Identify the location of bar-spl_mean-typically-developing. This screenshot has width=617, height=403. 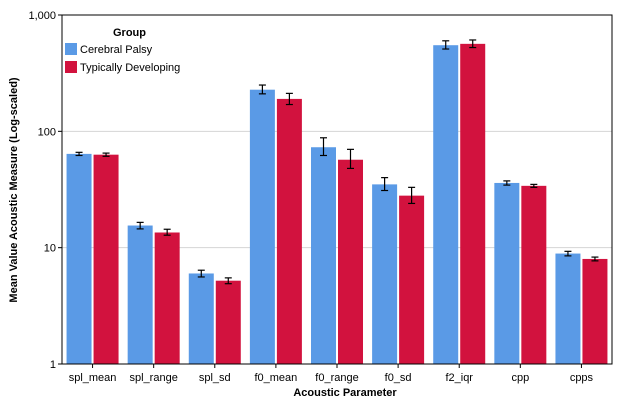
(106, 259).